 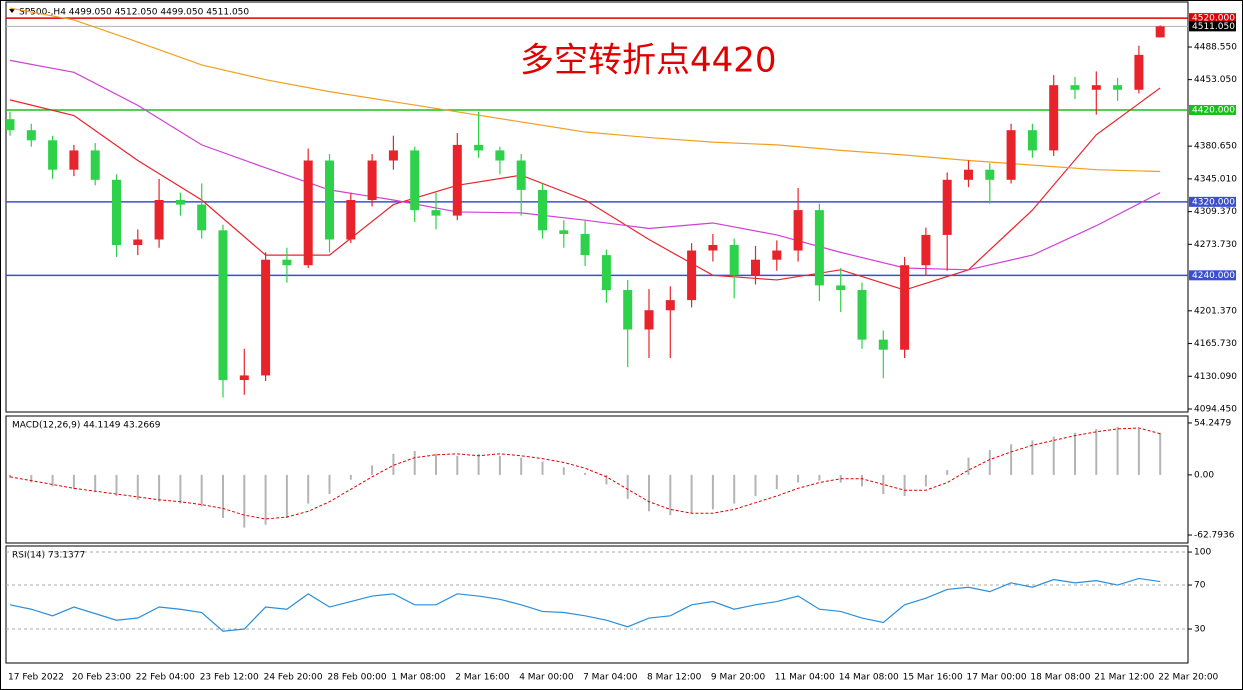 I want to click on x-tick-label: 1 Mar 08:00, so click(x=418, y=678).